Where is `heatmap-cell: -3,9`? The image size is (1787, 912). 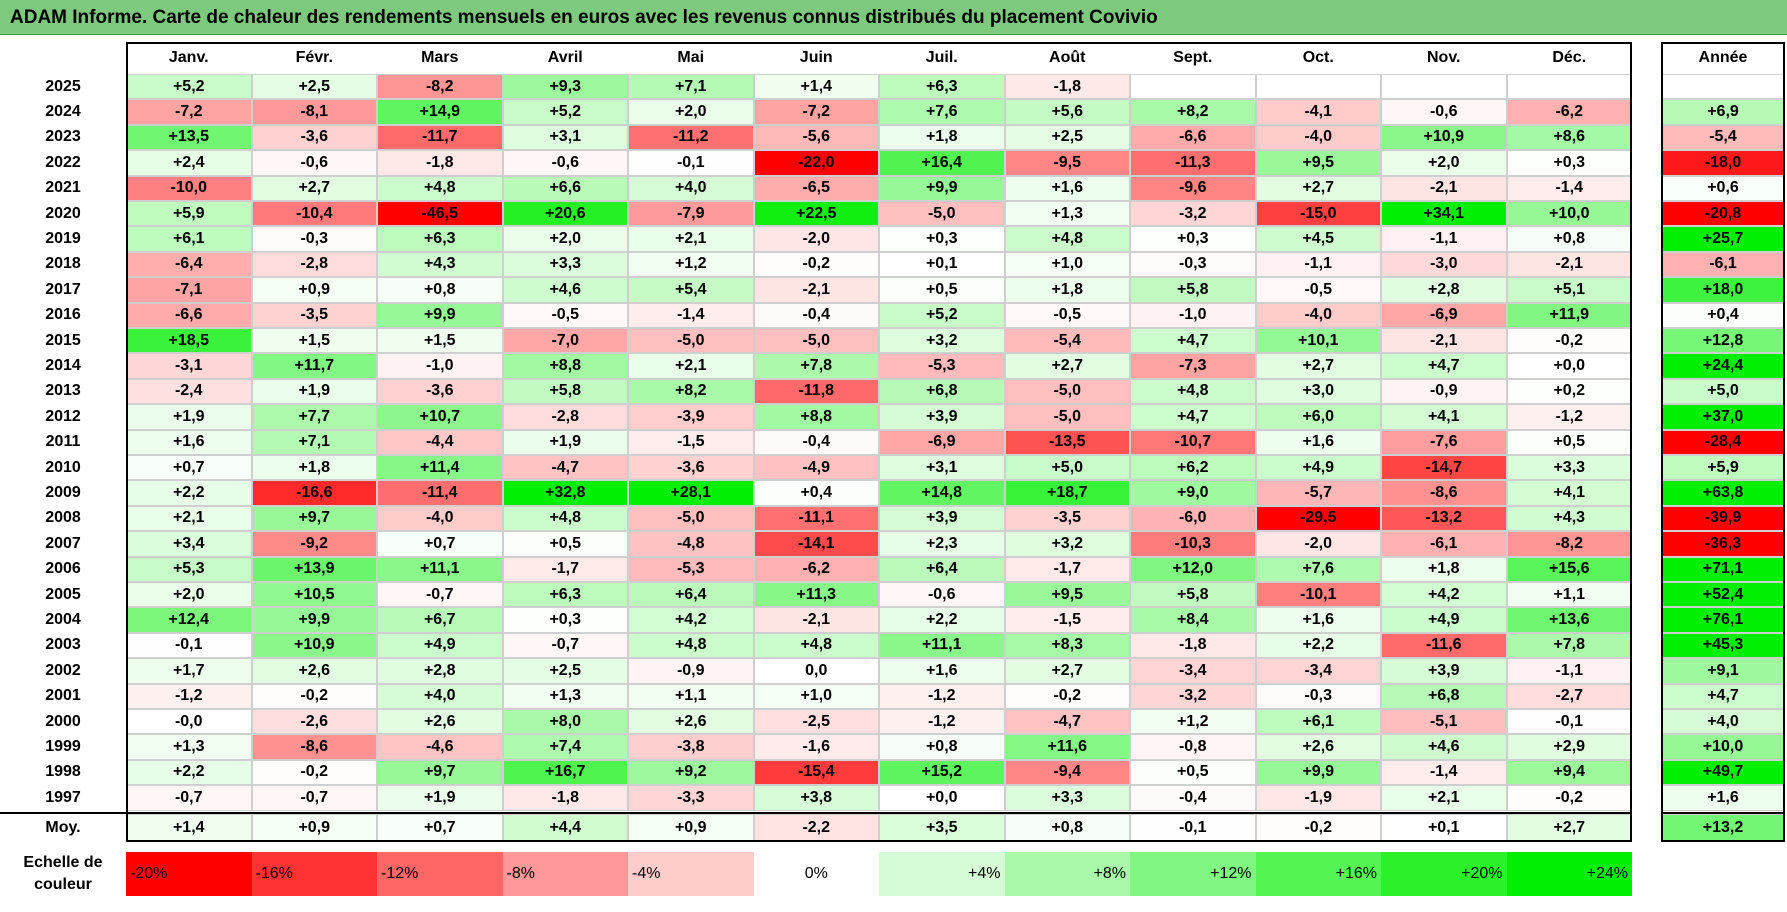
heatmap-cell: -3,9 is located at coordinates (691, 416).